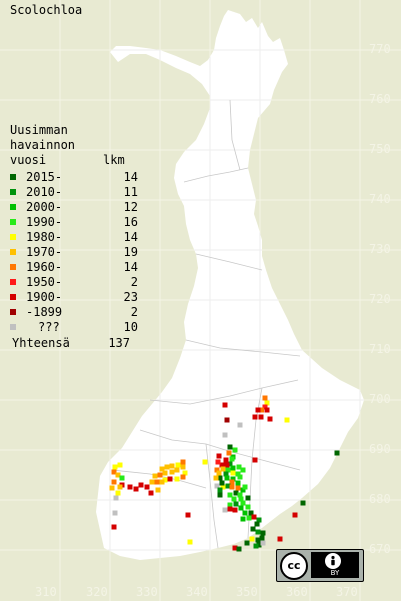 This screenshot has width=401, height=601. What do you see at coordinates (297, 592) in the screenshot?
I see `x-tick-label: 360` at bounding box center [297, 592].